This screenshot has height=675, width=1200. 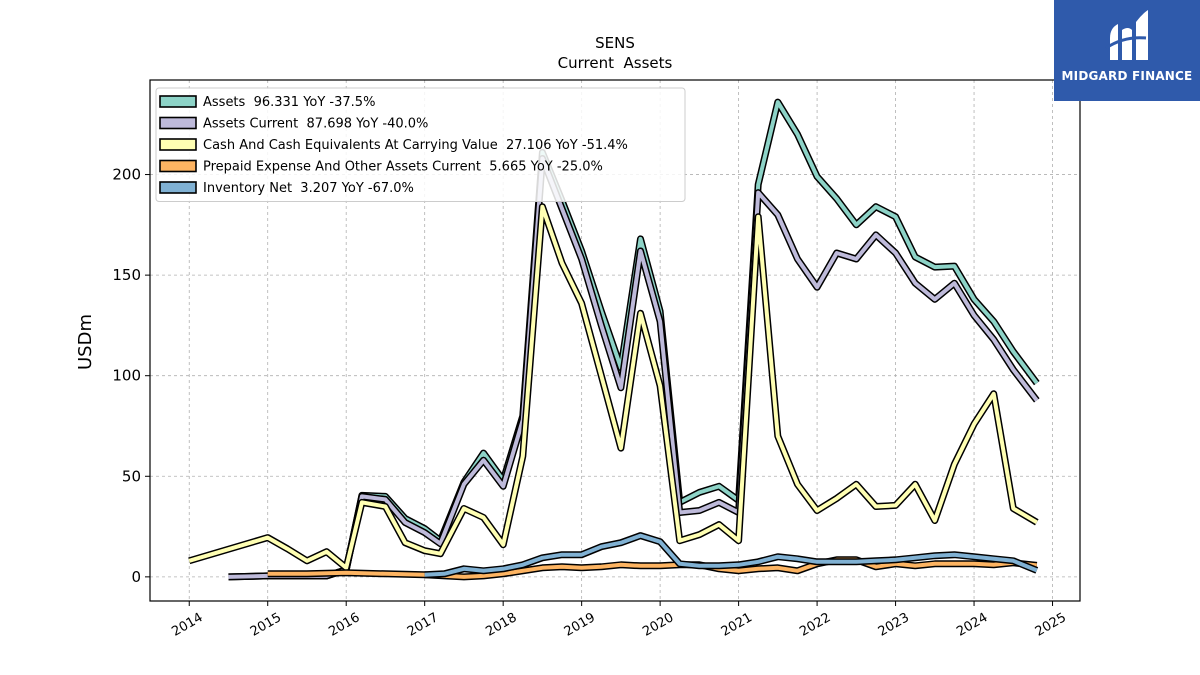 I want to click on series-line-fill, so click(x=731, y=555).